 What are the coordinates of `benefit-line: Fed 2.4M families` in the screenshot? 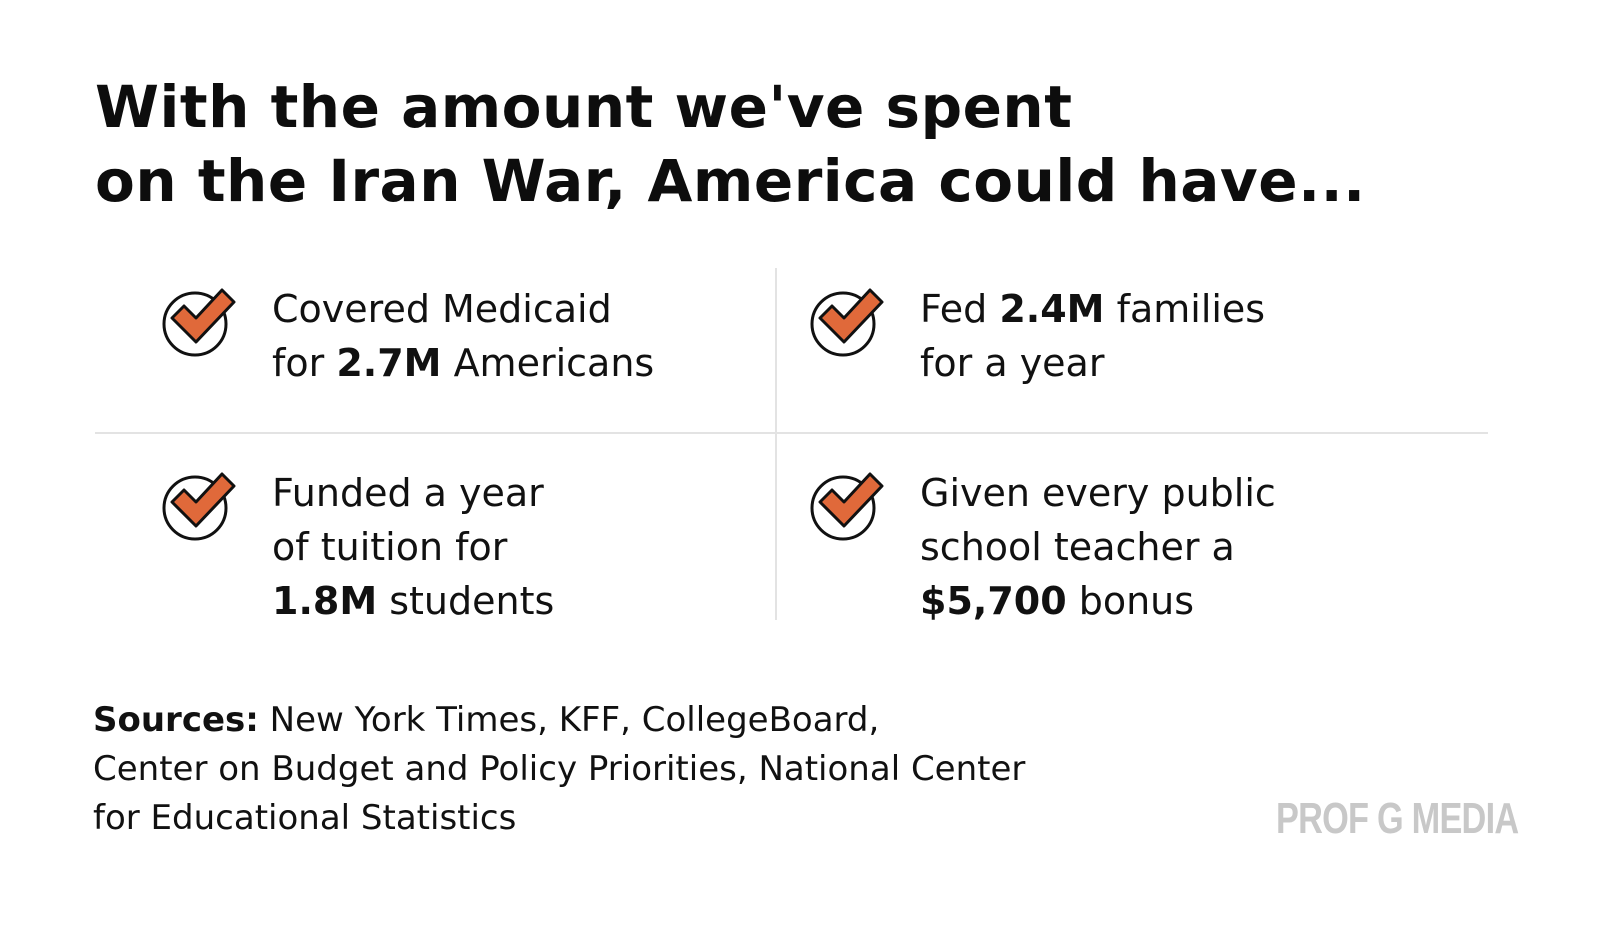 It's located at (1093, 309).